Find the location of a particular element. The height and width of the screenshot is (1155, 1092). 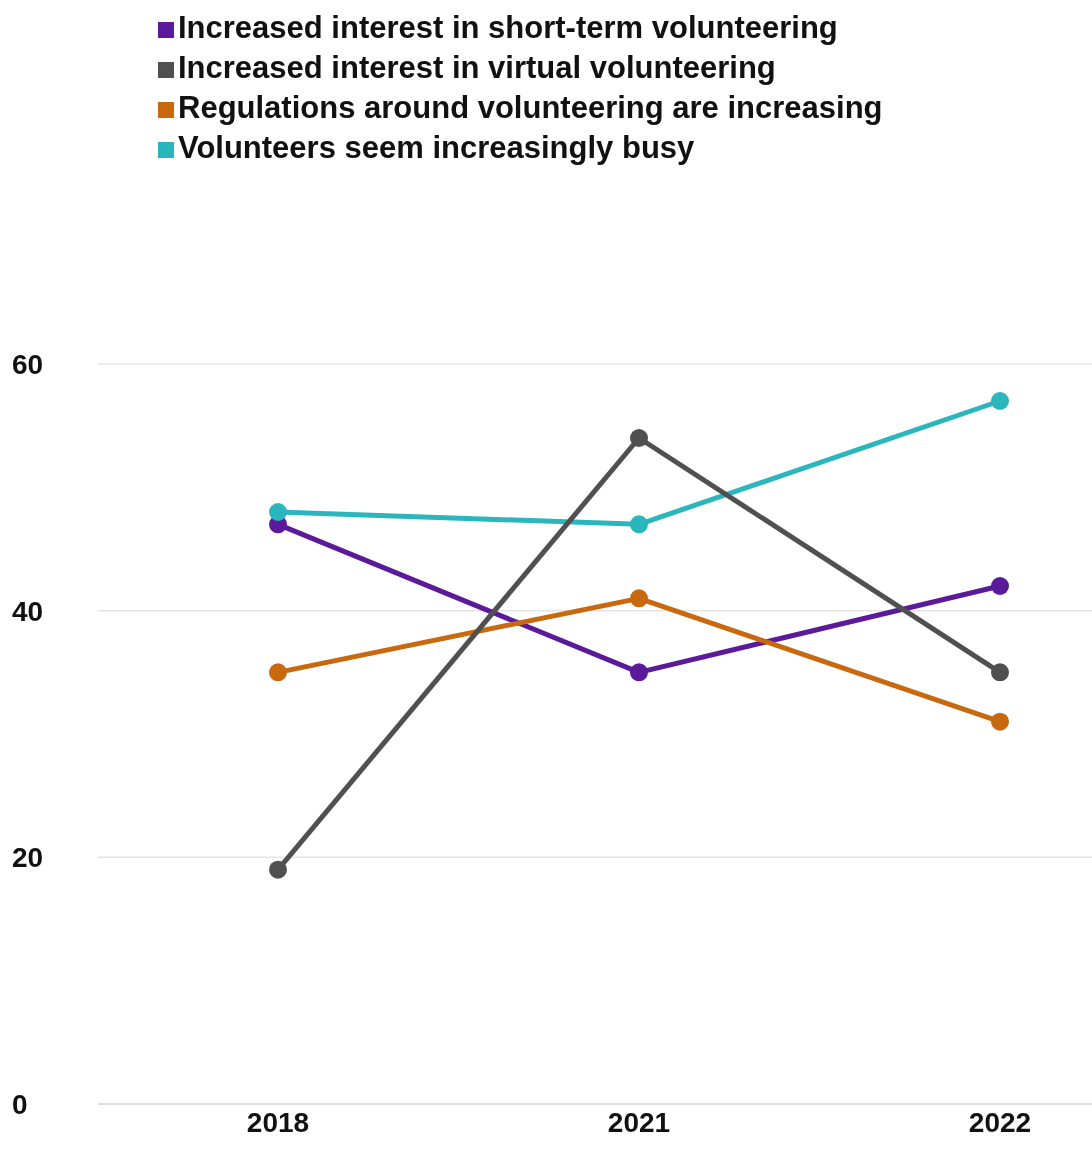

legend-label: Increased interest in virtual volunteering is located at coordinates (477, 67).